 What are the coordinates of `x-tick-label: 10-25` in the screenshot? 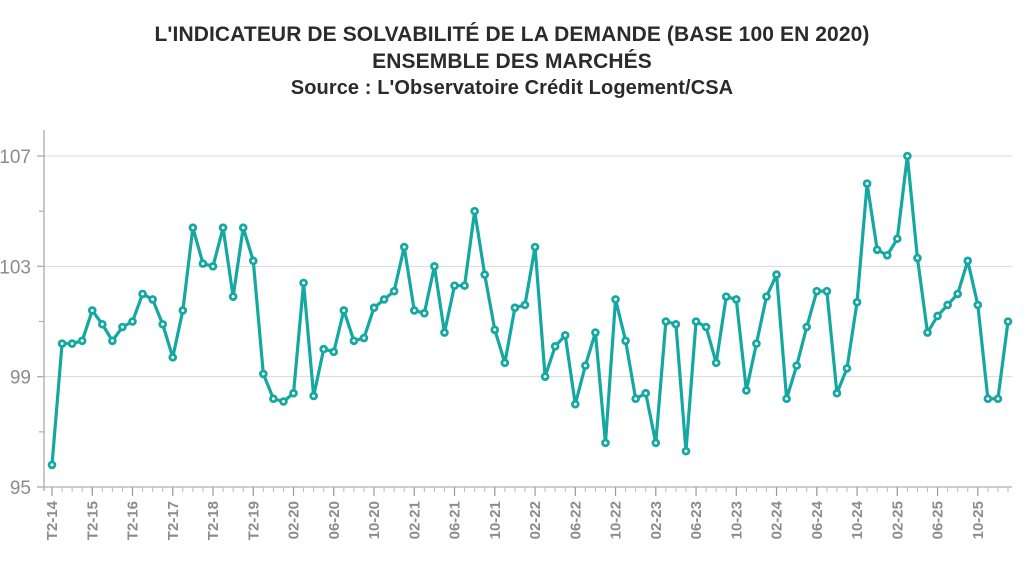 It's located at (978, 520).